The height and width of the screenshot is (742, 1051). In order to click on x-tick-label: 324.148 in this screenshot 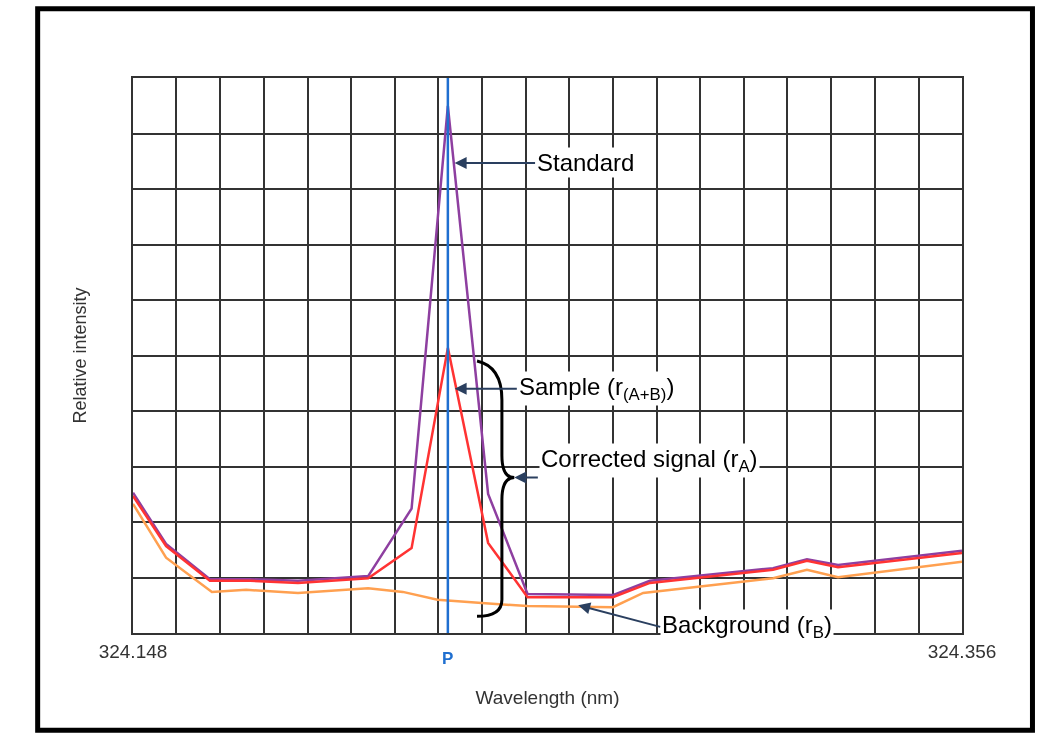, I will do `click(133, 651)`.